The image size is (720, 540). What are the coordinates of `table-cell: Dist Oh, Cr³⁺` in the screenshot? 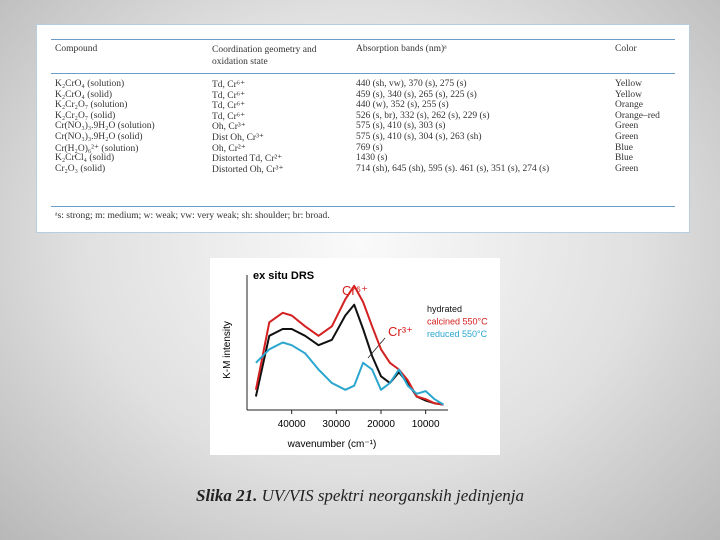 It's located at (238, 138).